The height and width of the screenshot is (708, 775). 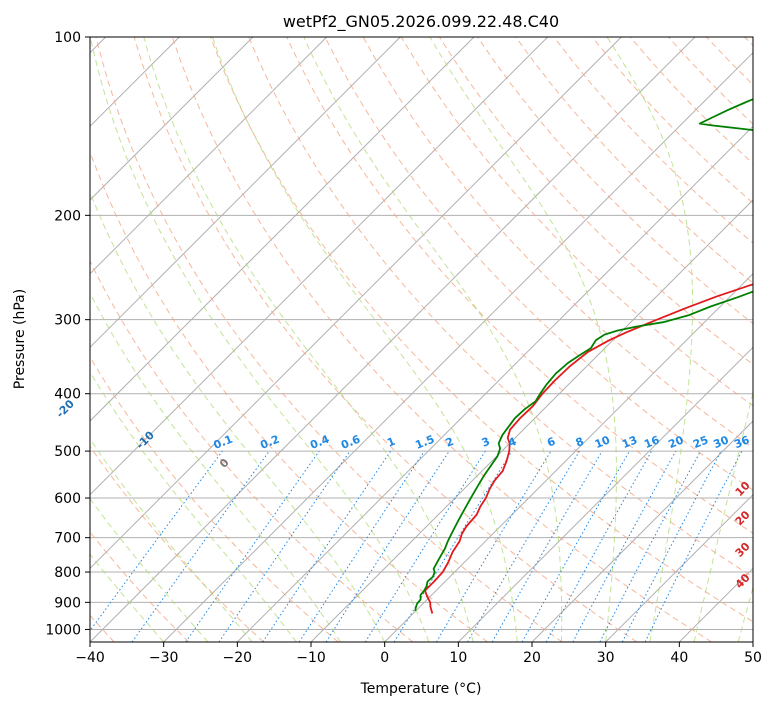 What do you see at coordinates (67, 334) in the screenshot?
I see `y-axis: 100 200 300 400 500 600 700 800 900 1000` at bounding box center [67, 334].